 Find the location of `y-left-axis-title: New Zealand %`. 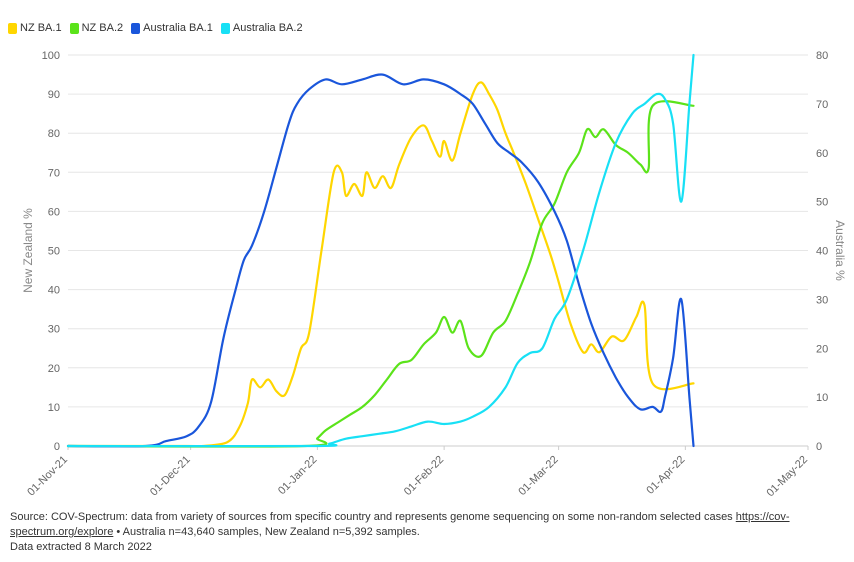

y-left-axis-title: New Zealand % is located at coordinates (28, 250).